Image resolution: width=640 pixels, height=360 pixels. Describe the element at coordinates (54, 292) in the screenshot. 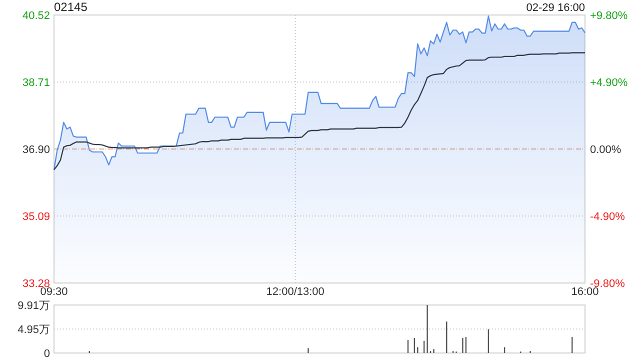

I see `x-tick-label: 09:30` at that location.